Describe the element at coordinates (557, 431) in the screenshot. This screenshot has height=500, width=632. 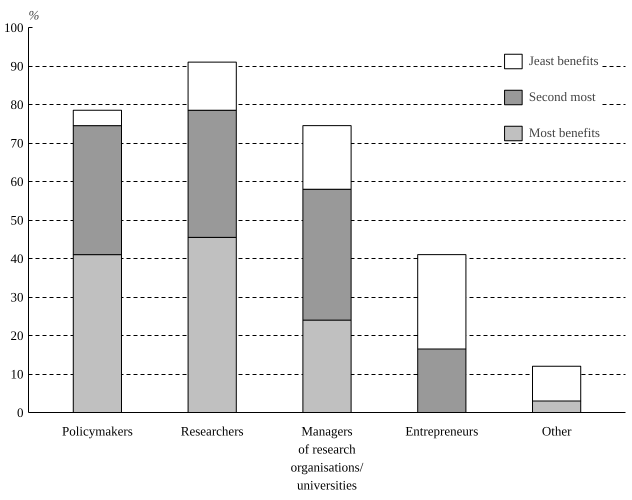
I see `x-tick-label: Other` at that location.